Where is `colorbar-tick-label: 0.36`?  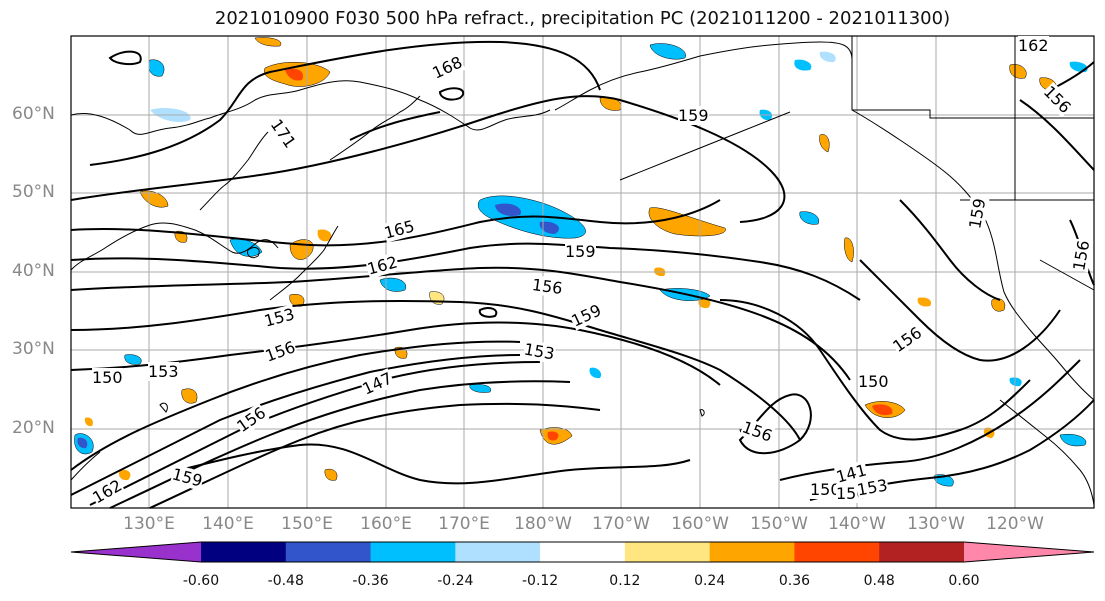 colorbar-tick-label: 0.36 is located at coordinates (794, 581).